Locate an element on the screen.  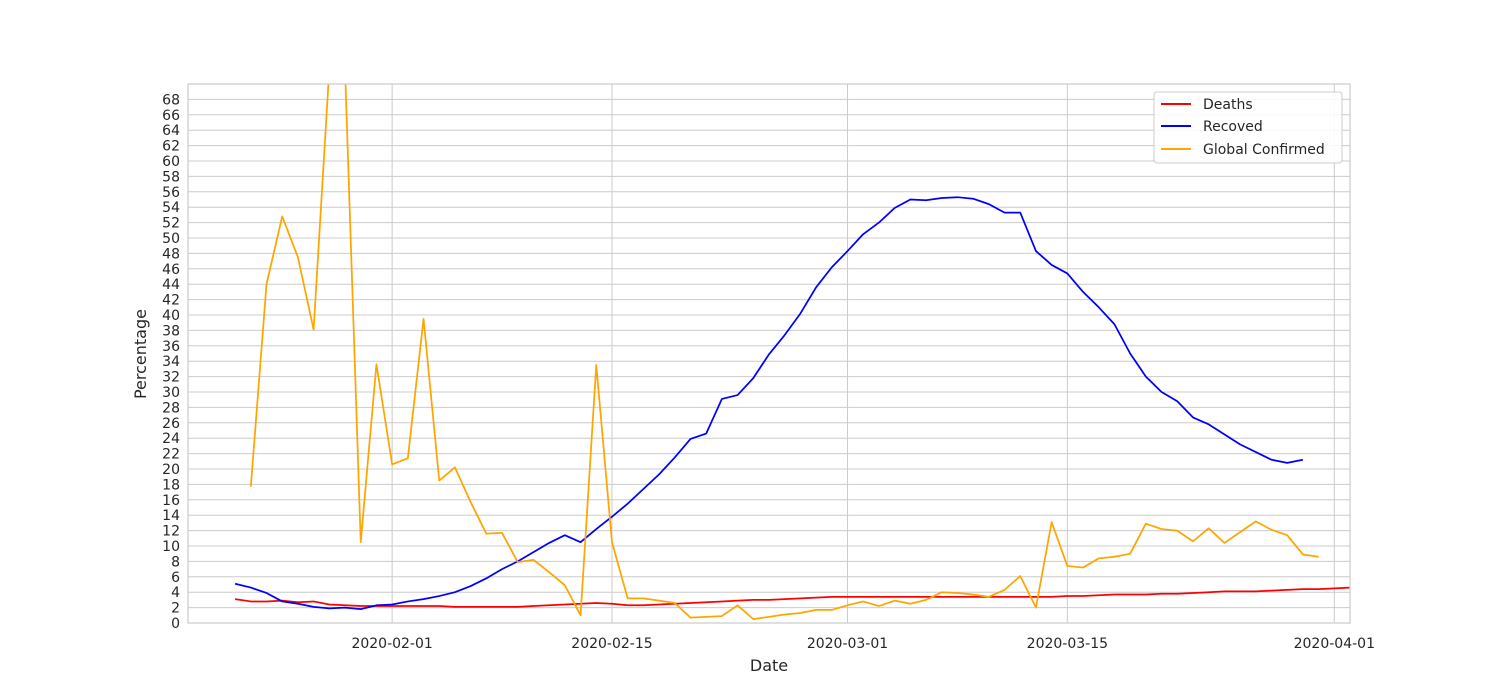
legend-label-deaths: Deaths is located at coordinates (1228, 105).